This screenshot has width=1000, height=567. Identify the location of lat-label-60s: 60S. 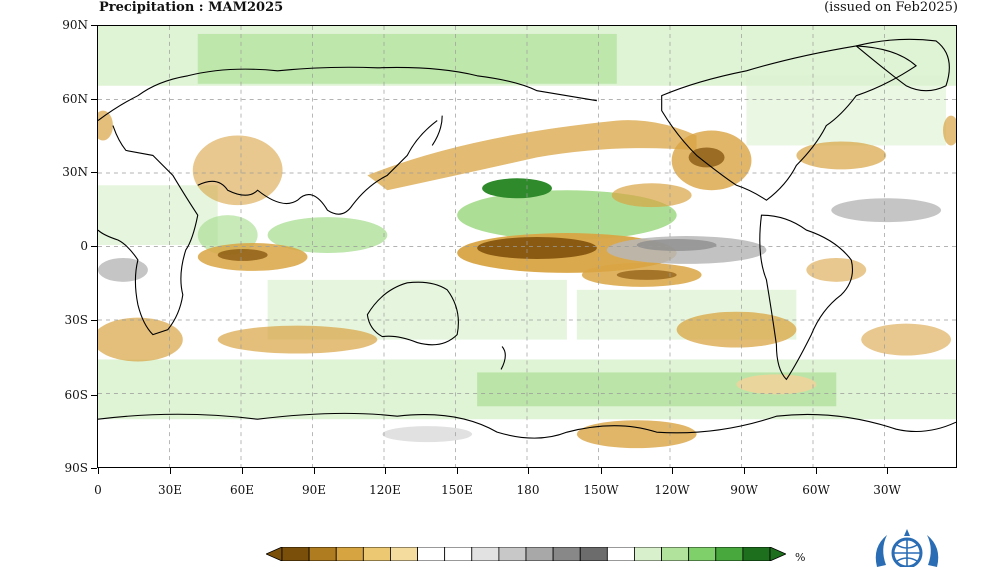
(76, 395).